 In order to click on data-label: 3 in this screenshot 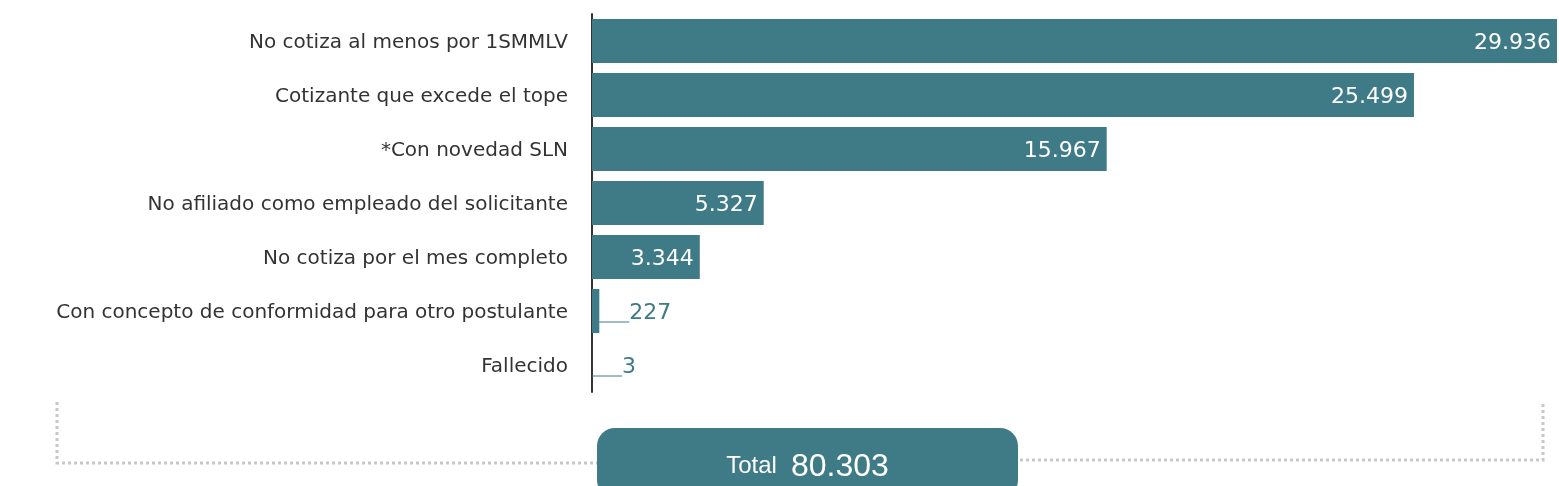, I will do `click(629, 365)`.